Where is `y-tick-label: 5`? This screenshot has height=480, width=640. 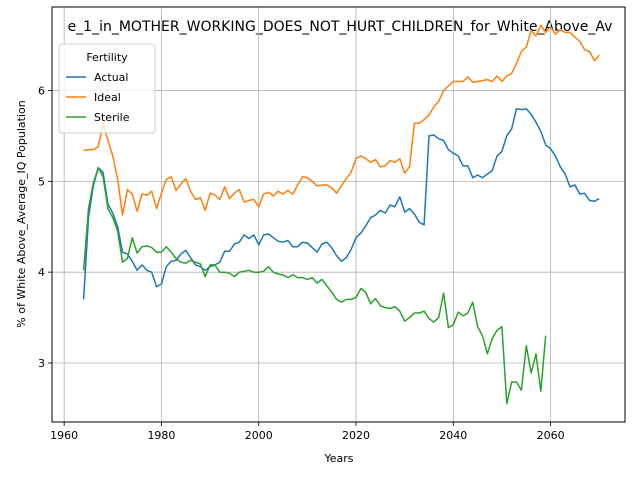
y-tick-label: 5 is located at coordinates (41, 181).